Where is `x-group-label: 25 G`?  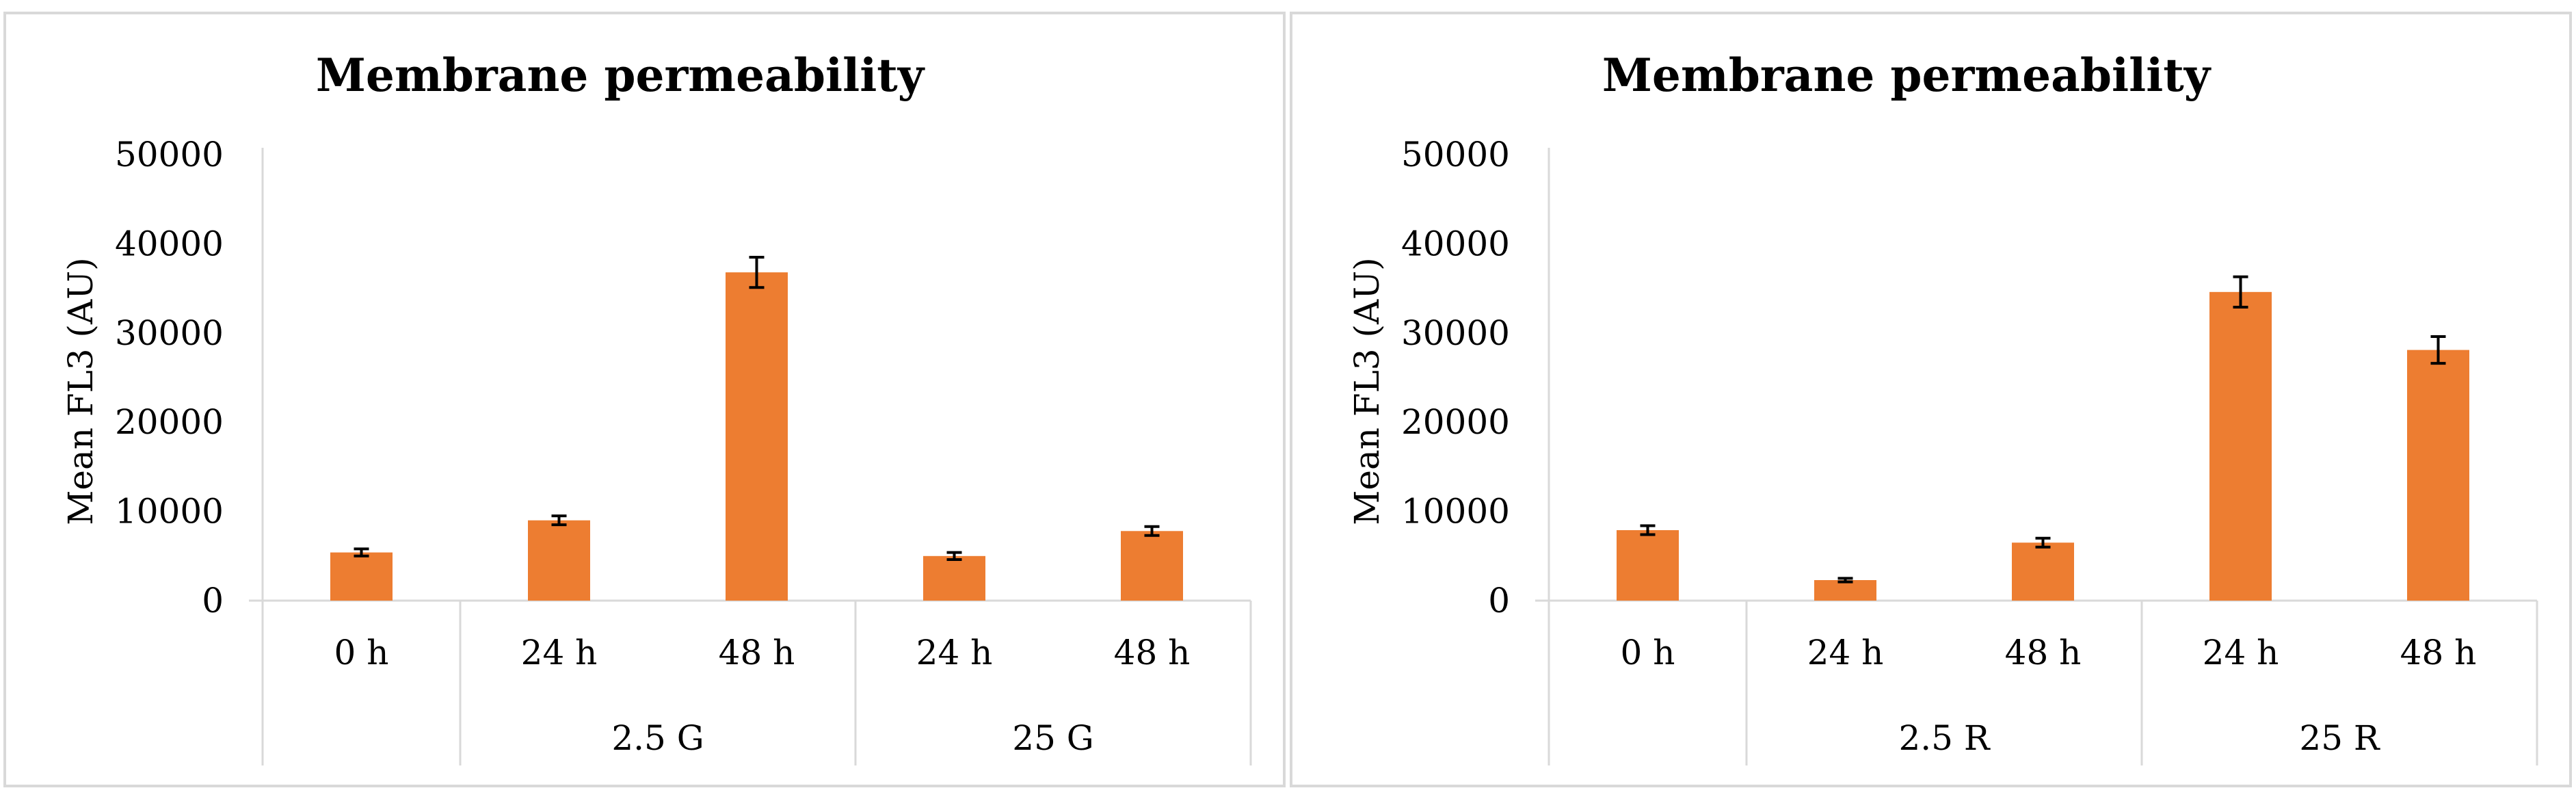
x-group-label: 25 G is located at coordinates (1052, 738).